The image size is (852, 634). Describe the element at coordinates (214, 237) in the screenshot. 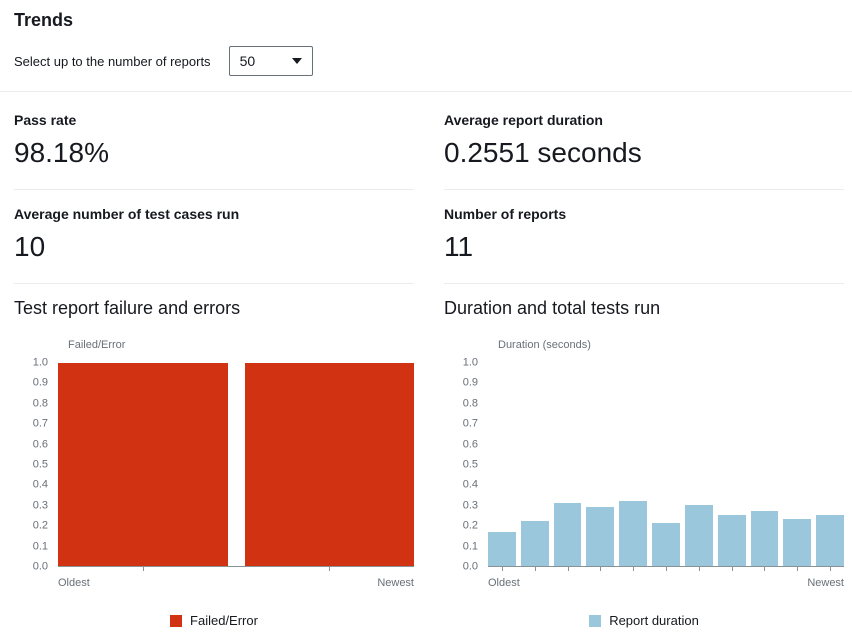

I see `metric-avg-test-cases-run: Average number of test cases run 10` at that location.